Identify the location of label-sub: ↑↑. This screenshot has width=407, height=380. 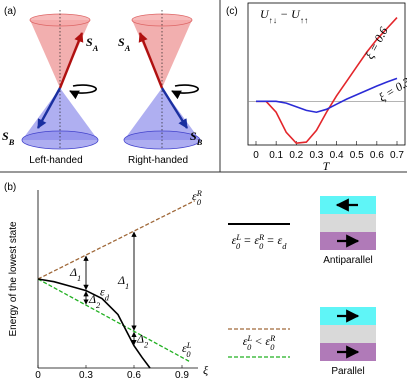
(304, 20).